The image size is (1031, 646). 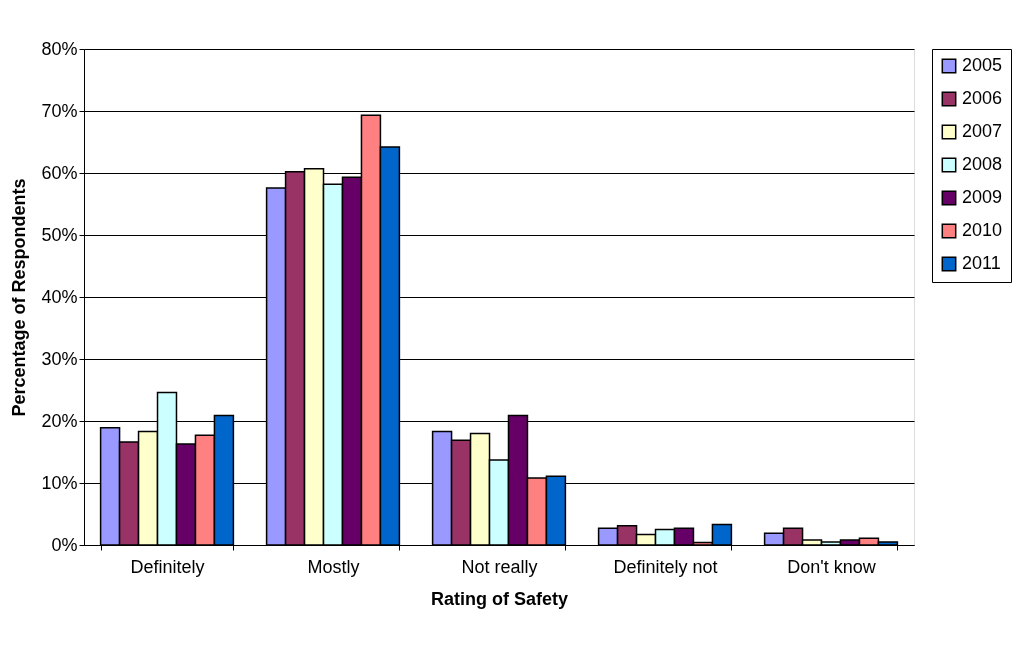 I want to click on legend-label: 2008, so click(x=982, y=164).